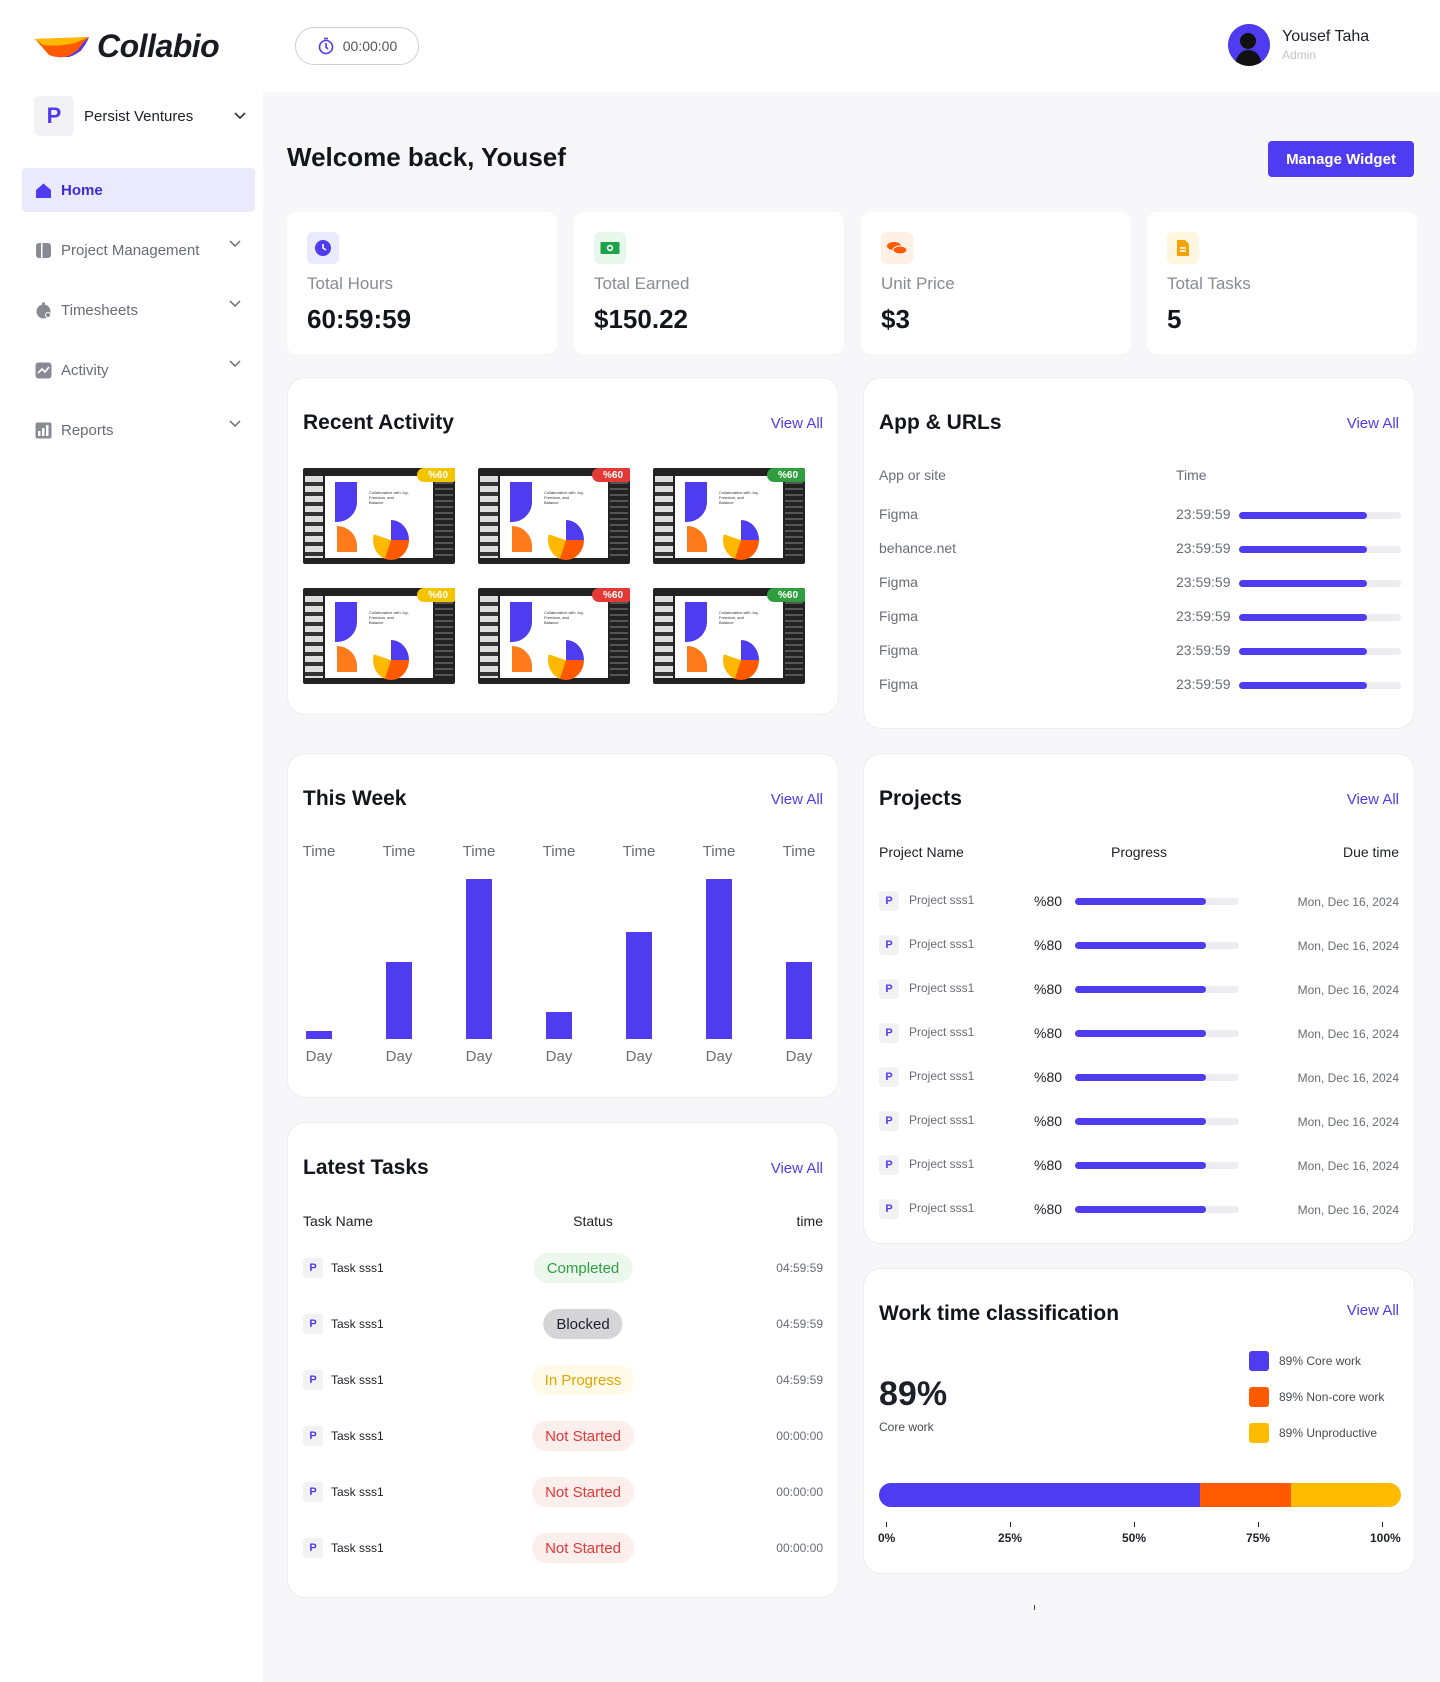 This screenshot has height=1682, width=1440. What do you see at coordinates (99, 310) in the screenshot?
I see `sidebar-item-label: Timesheets` at bounding box center [99, 310].